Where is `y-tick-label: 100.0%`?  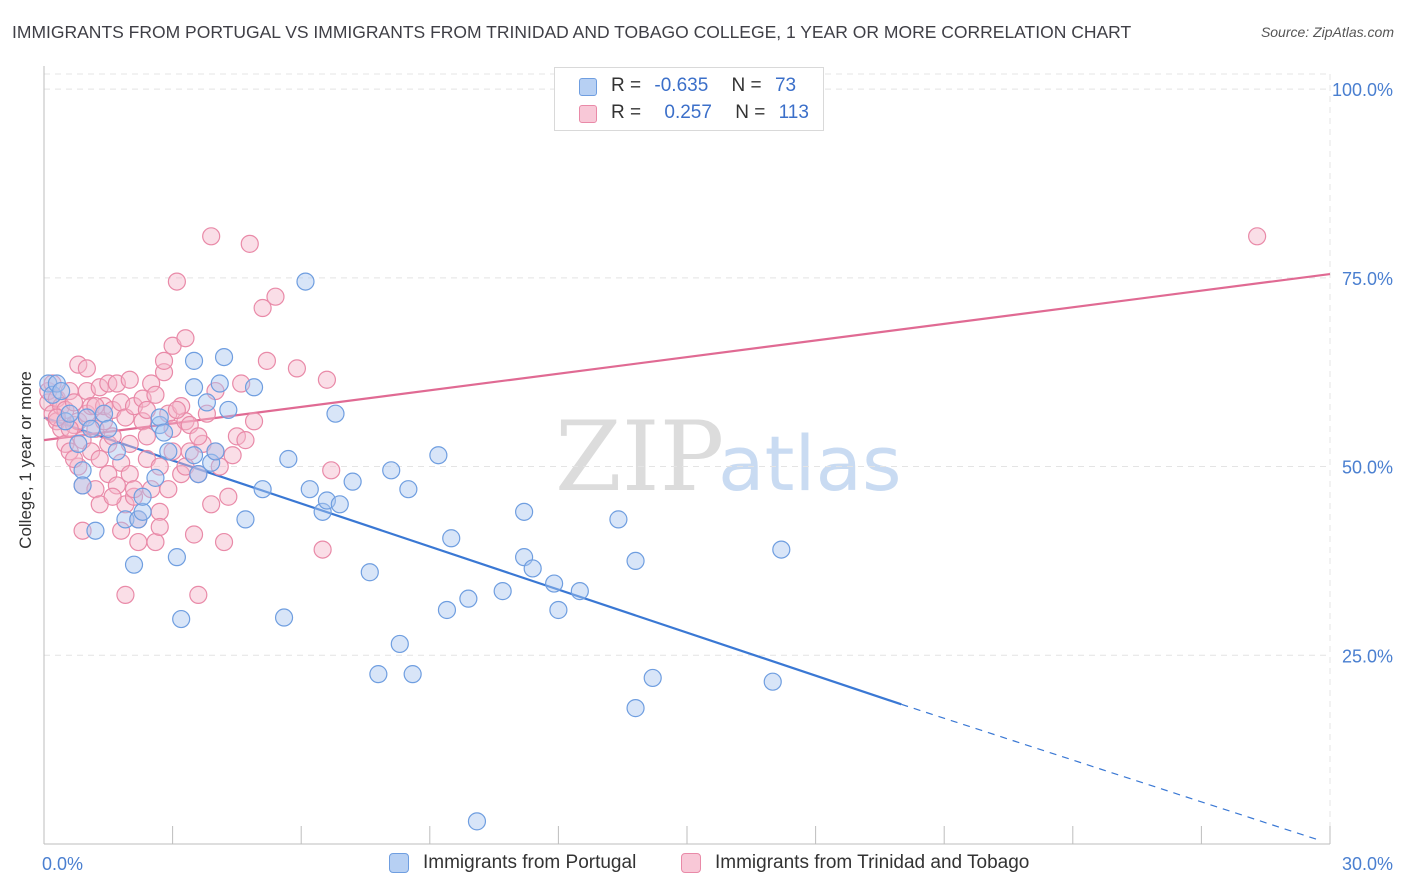
y-tick-label: 100.0% is located at coordinates (1362, 90).